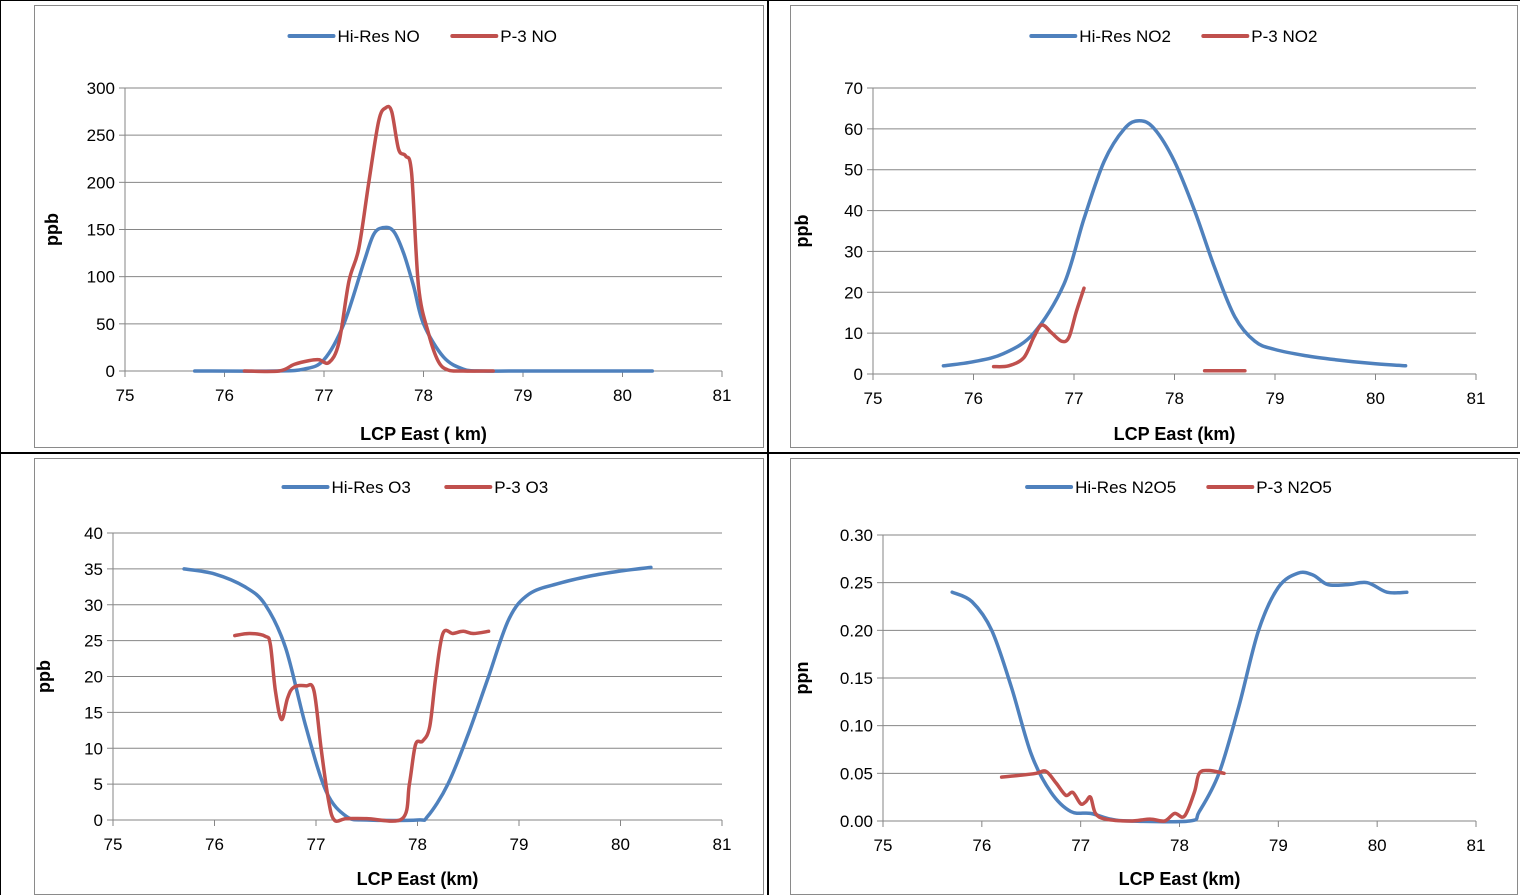 Image resolution: width=1520 pixels, height=895 pixels. Describe the element at coordinates (101, 230) in the screenshot. I see `y-tick-label: 150` at that location.